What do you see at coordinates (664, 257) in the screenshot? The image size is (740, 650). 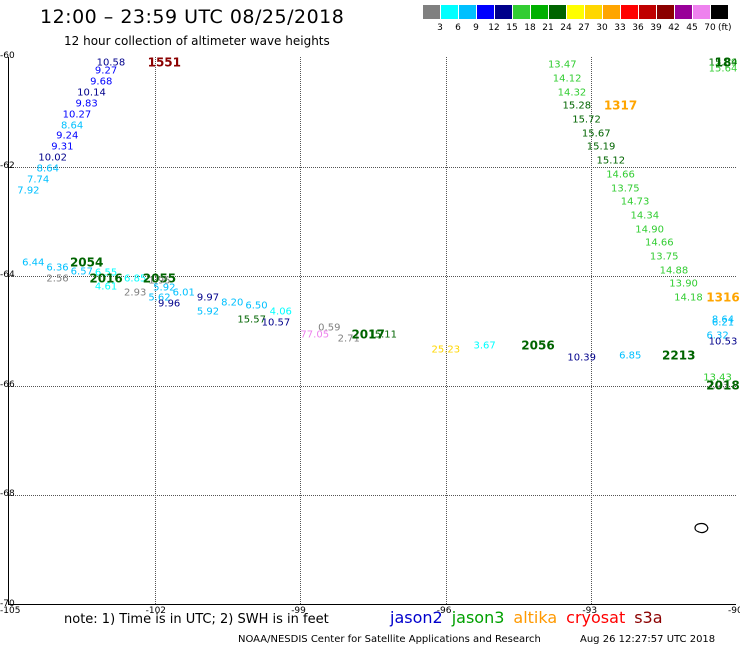 I see `wave-height-label: 13.75` at bounding box center [664, 257].